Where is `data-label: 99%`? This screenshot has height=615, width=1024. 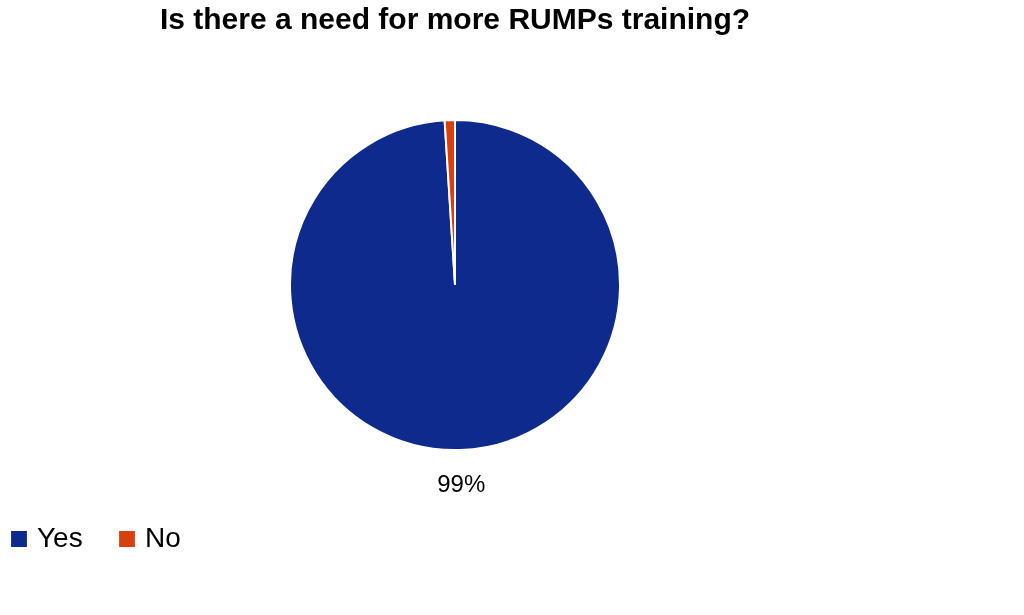 data-label: 99% is located at coordinates (461, 483).